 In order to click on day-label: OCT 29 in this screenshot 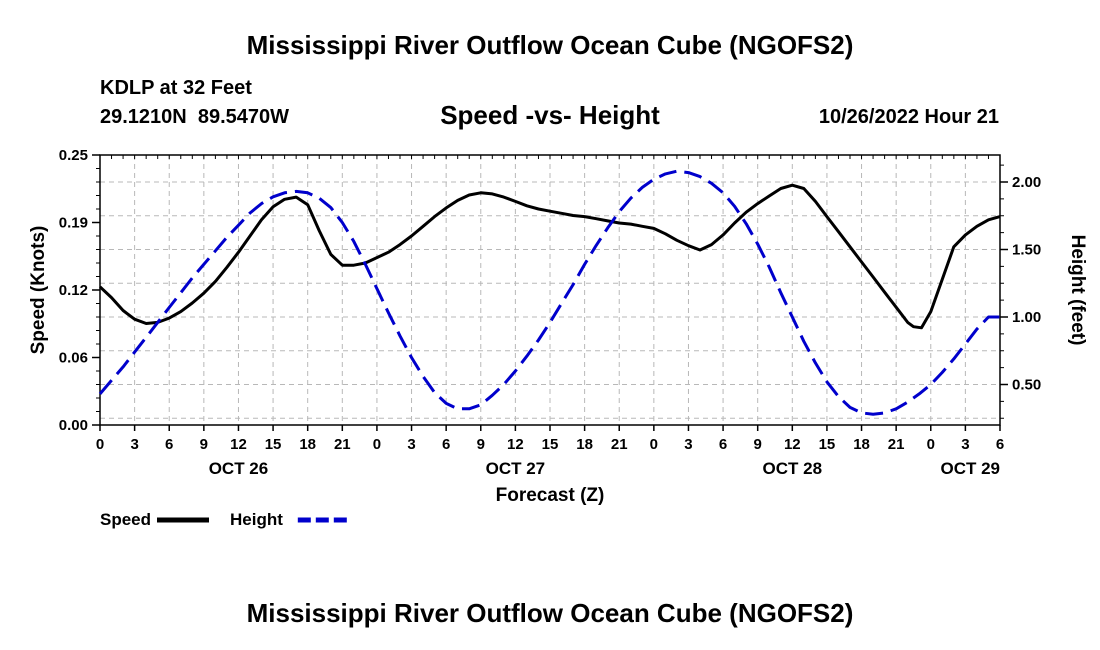, I will do `click(970, 468)`.